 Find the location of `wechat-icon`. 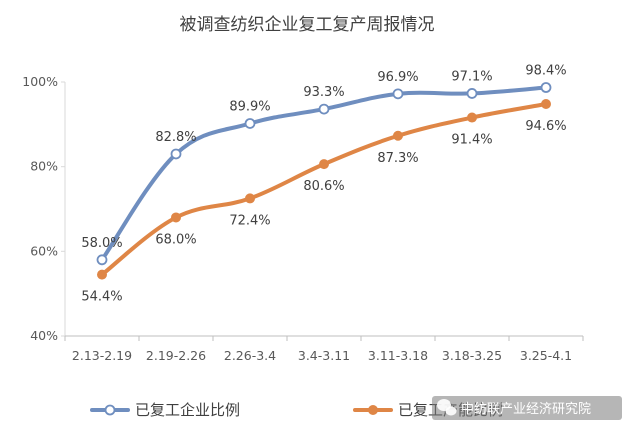

wechat-icon is located at coordinates (447, 407).